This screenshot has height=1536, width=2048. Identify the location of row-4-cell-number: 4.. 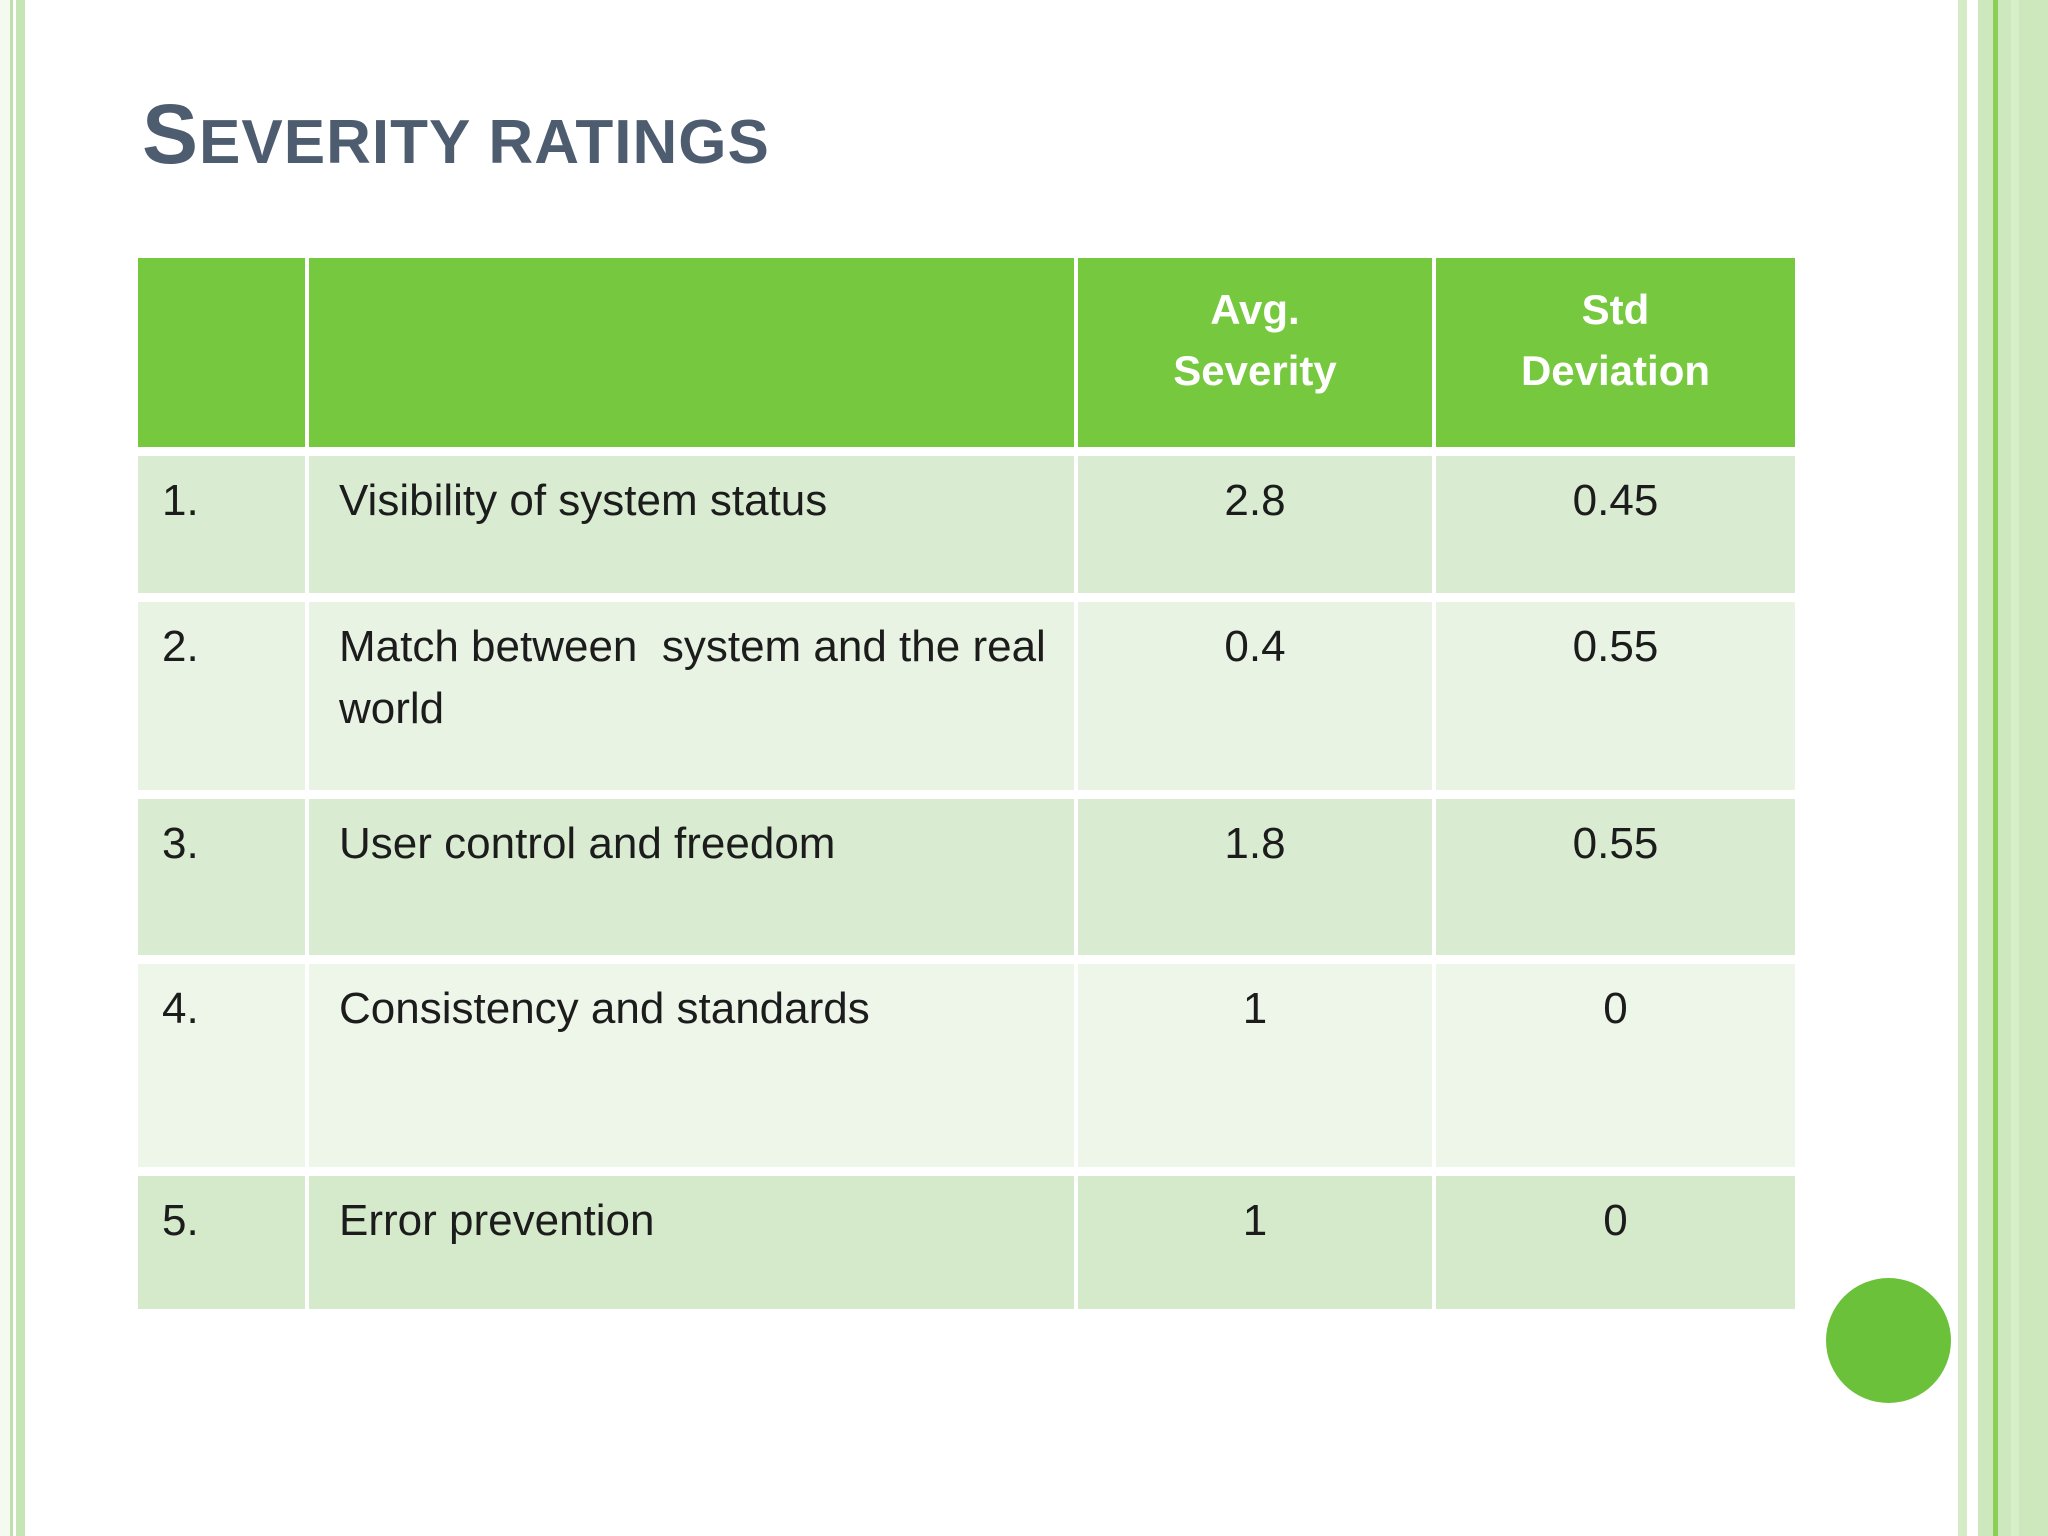
(221, 1065).